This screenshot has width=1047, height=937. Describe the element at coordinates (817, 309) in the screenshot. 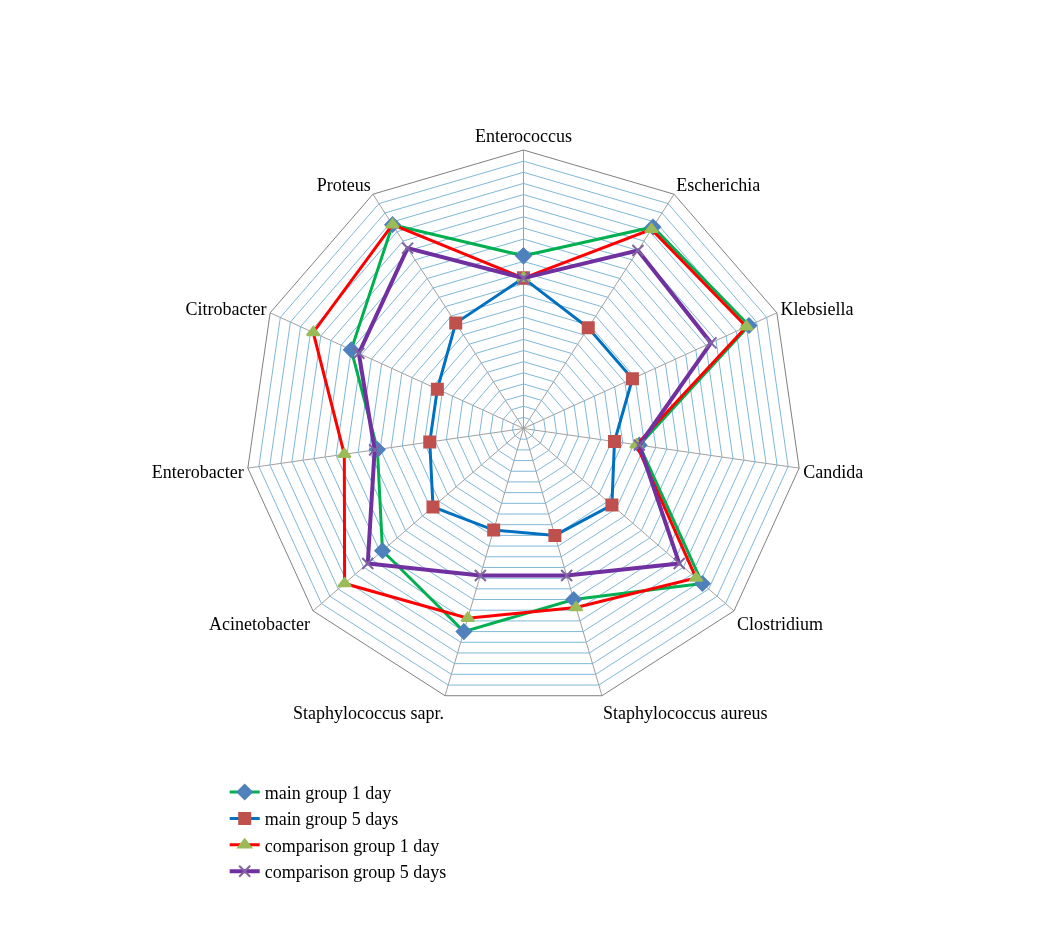

I see `spoke-label: Klebsiella` at that location.